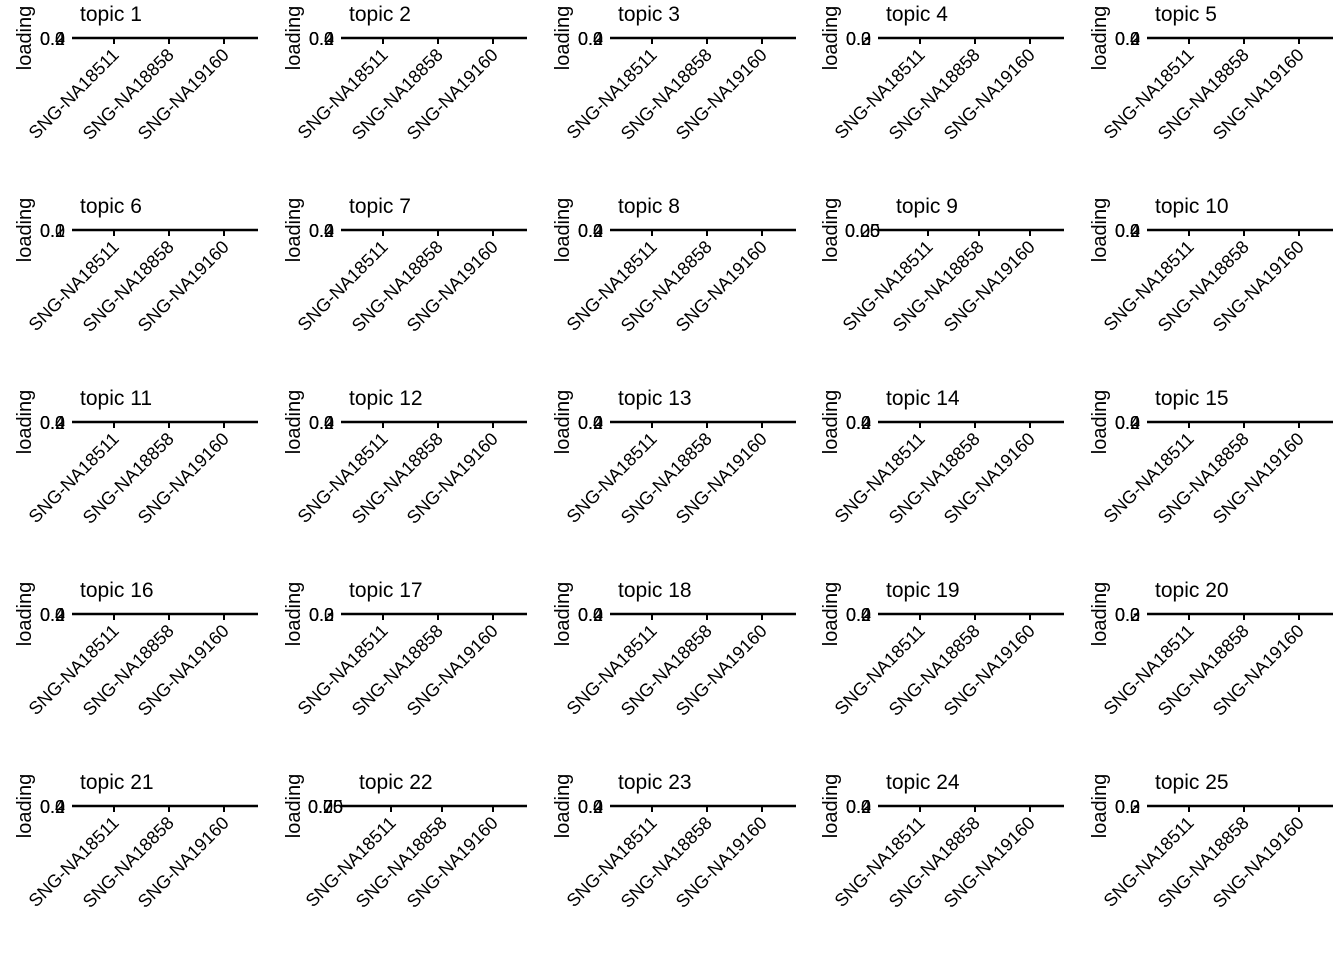 Image resolution: width=1344 pixels, height=960 pixels. I want to click on panel-title: topic 14, so click(923, 398).